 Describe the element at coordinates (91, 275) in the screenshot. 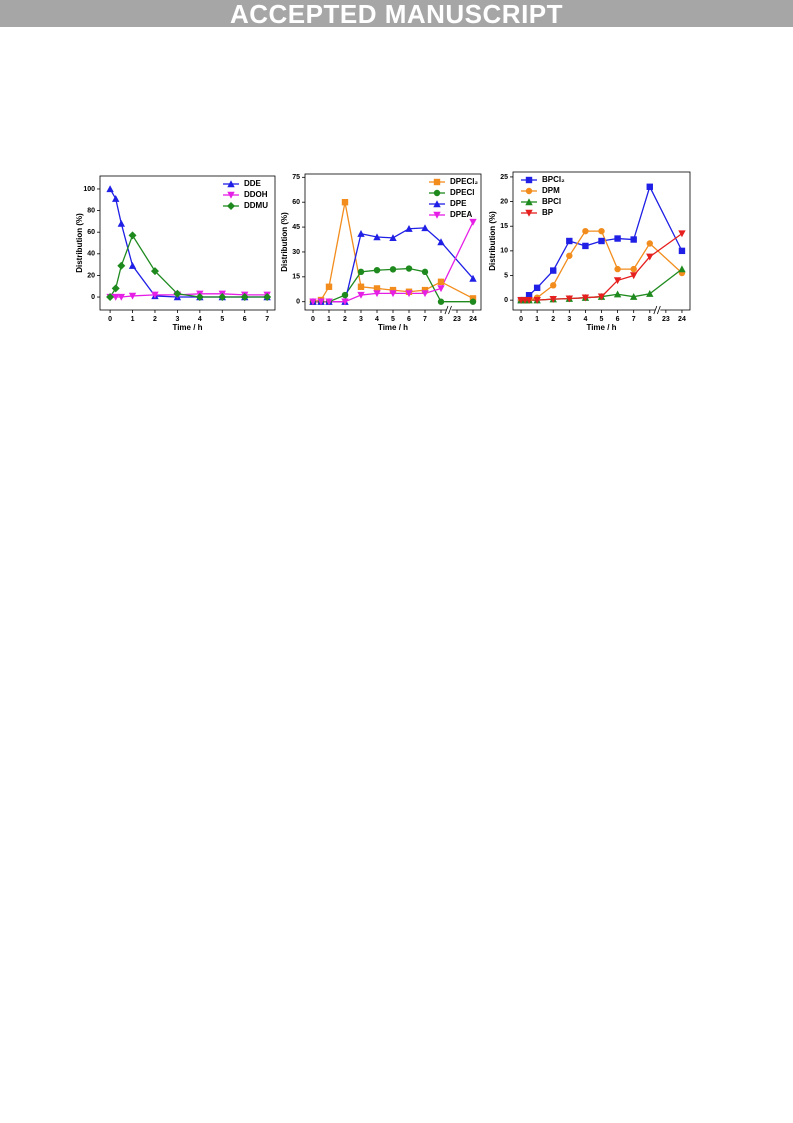

I see `y-tick-label: 20` at that location.